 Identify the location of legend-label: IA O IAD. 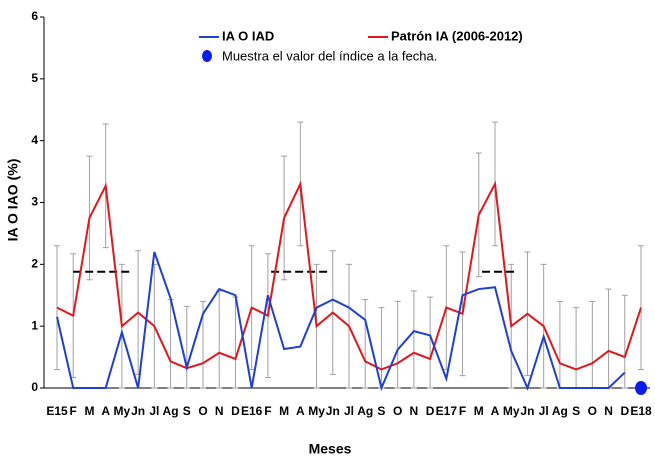
(248, 35).